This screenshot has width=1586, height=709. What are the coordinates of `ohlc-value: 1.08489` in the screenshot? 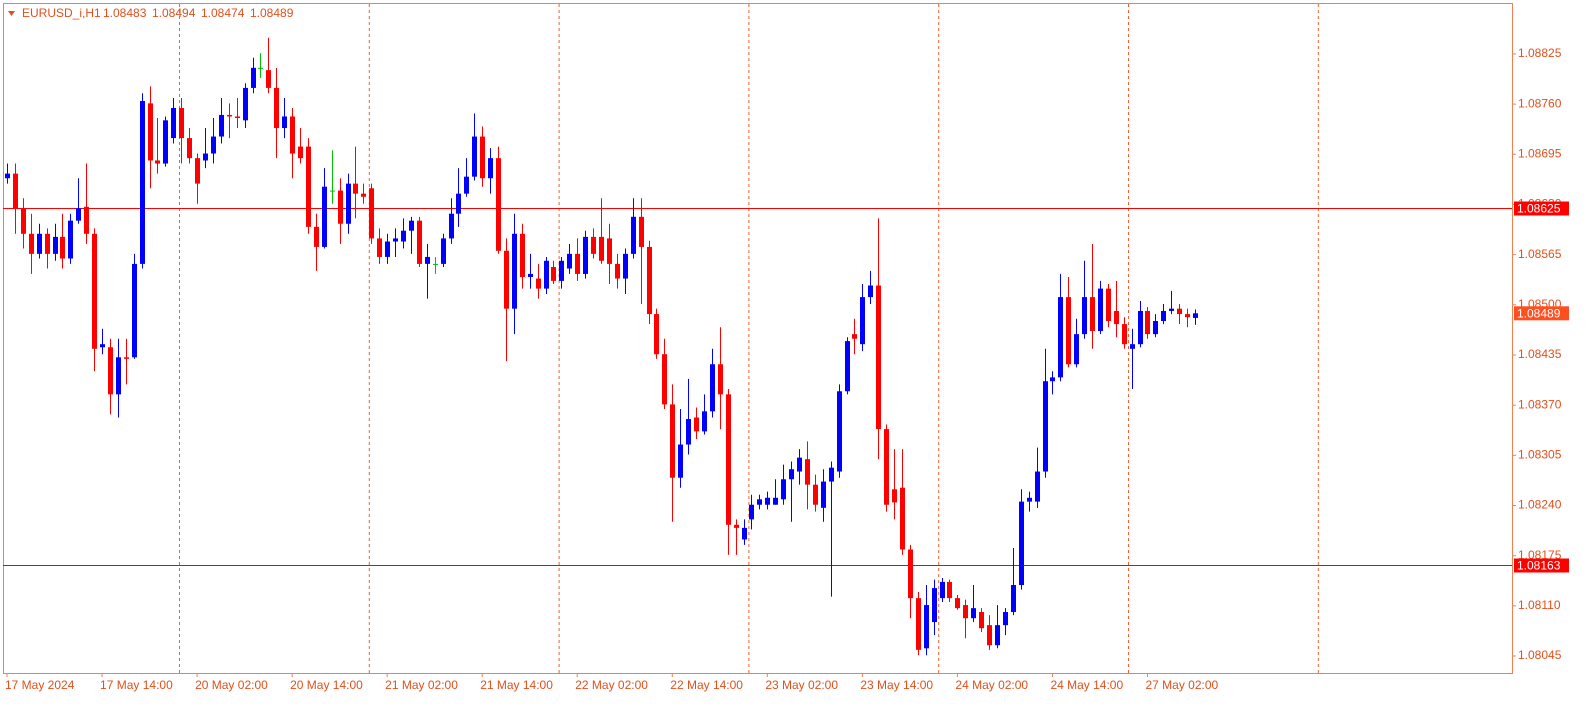 It's located at (272, 13).